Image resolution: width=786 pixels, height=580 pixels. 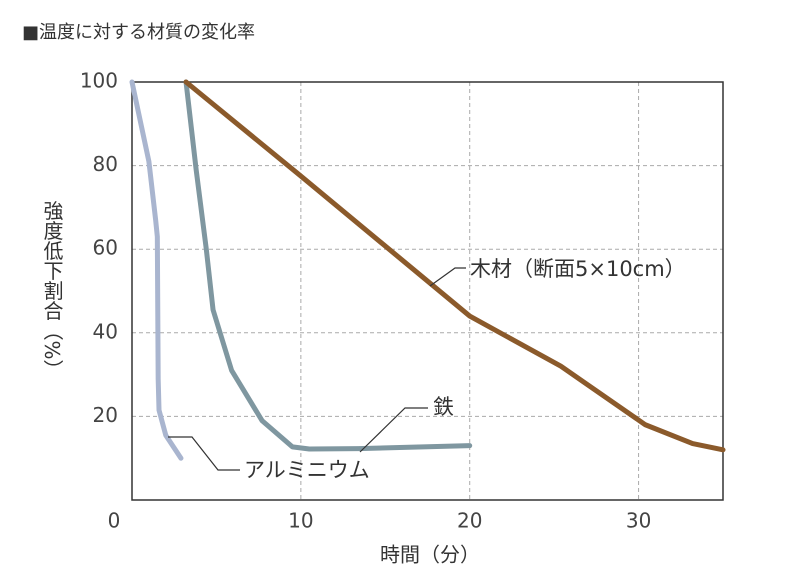 I want to click on y-axis-label: 強度低下割合（%）, so click(x=52, y=289).